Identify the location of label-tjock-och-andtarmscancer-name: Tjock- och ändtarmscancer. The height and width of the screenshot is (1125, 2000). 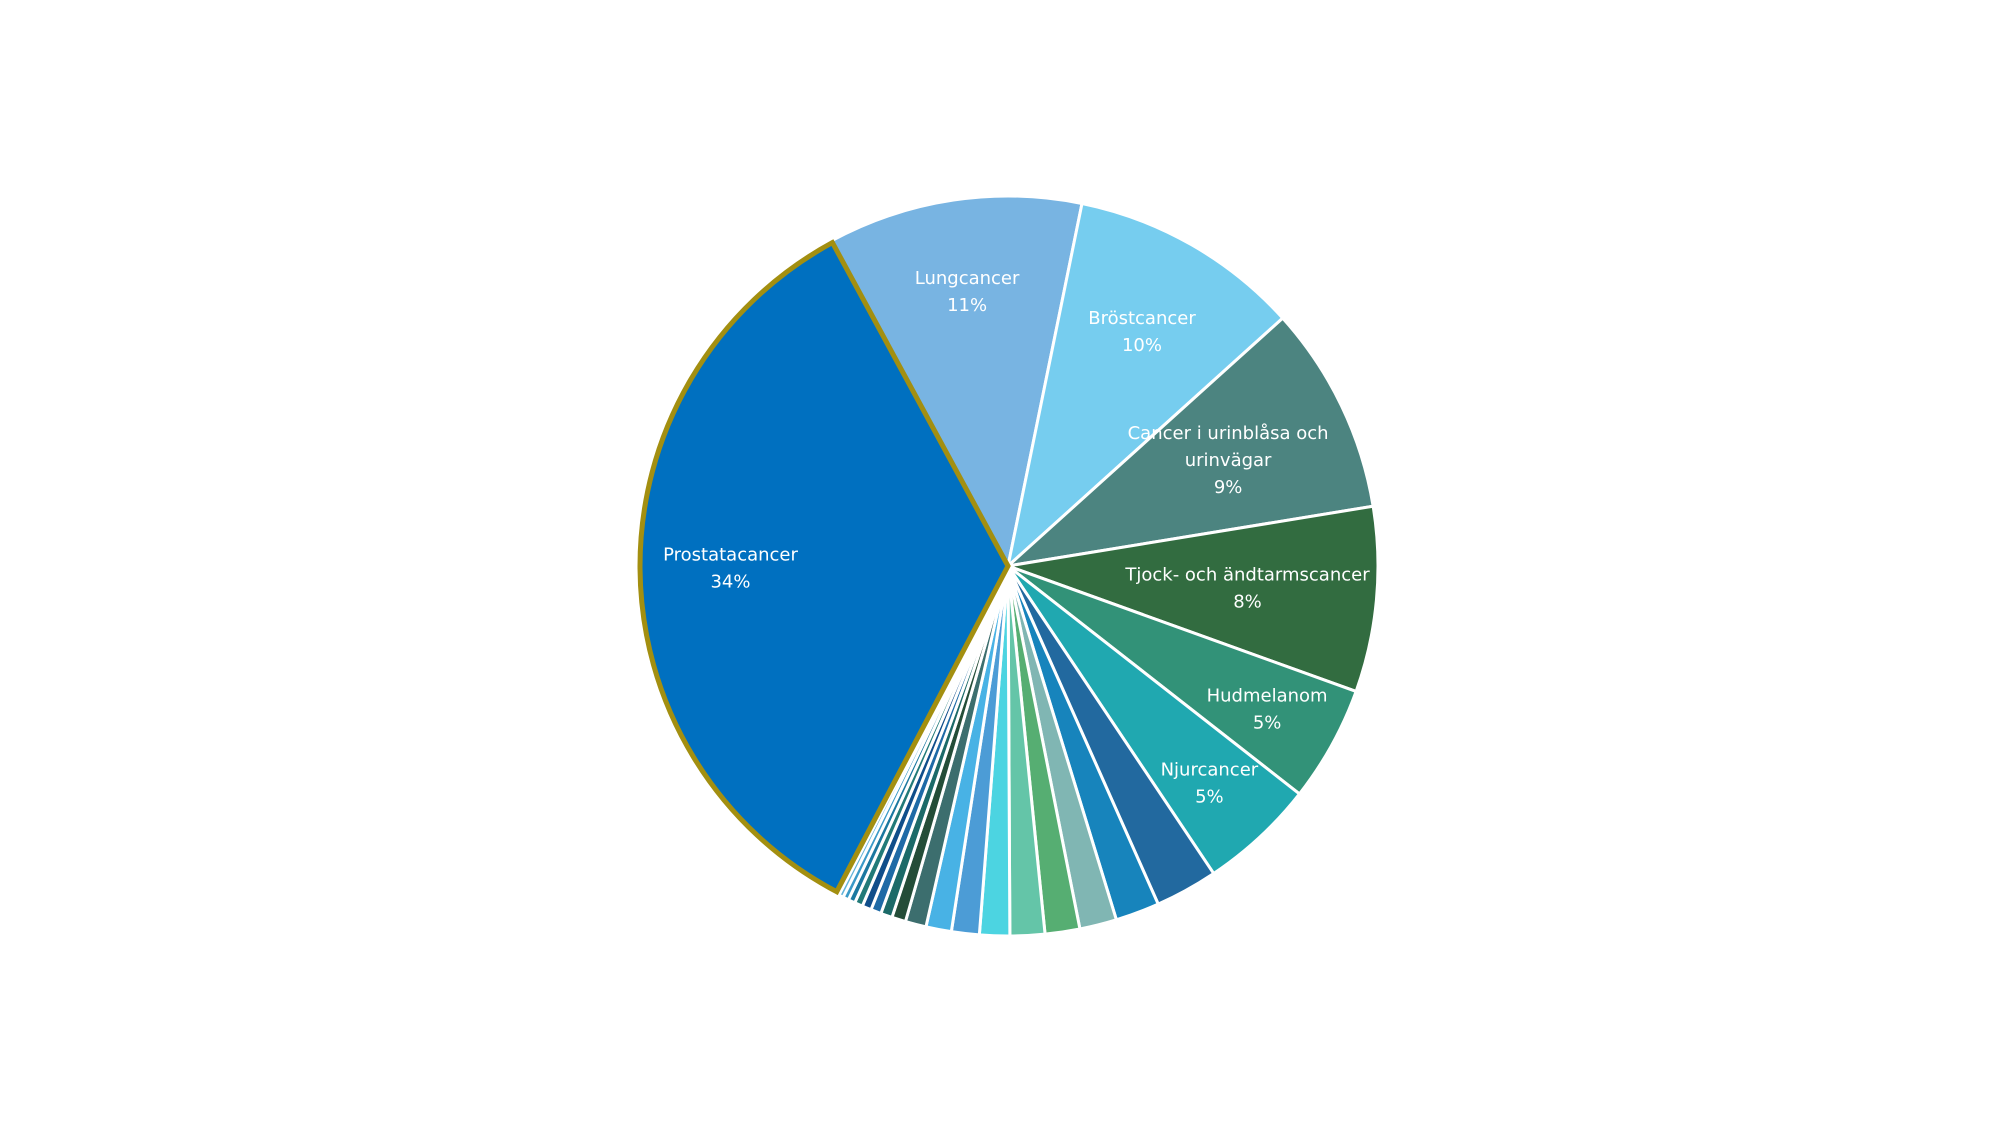
(1247, 575).